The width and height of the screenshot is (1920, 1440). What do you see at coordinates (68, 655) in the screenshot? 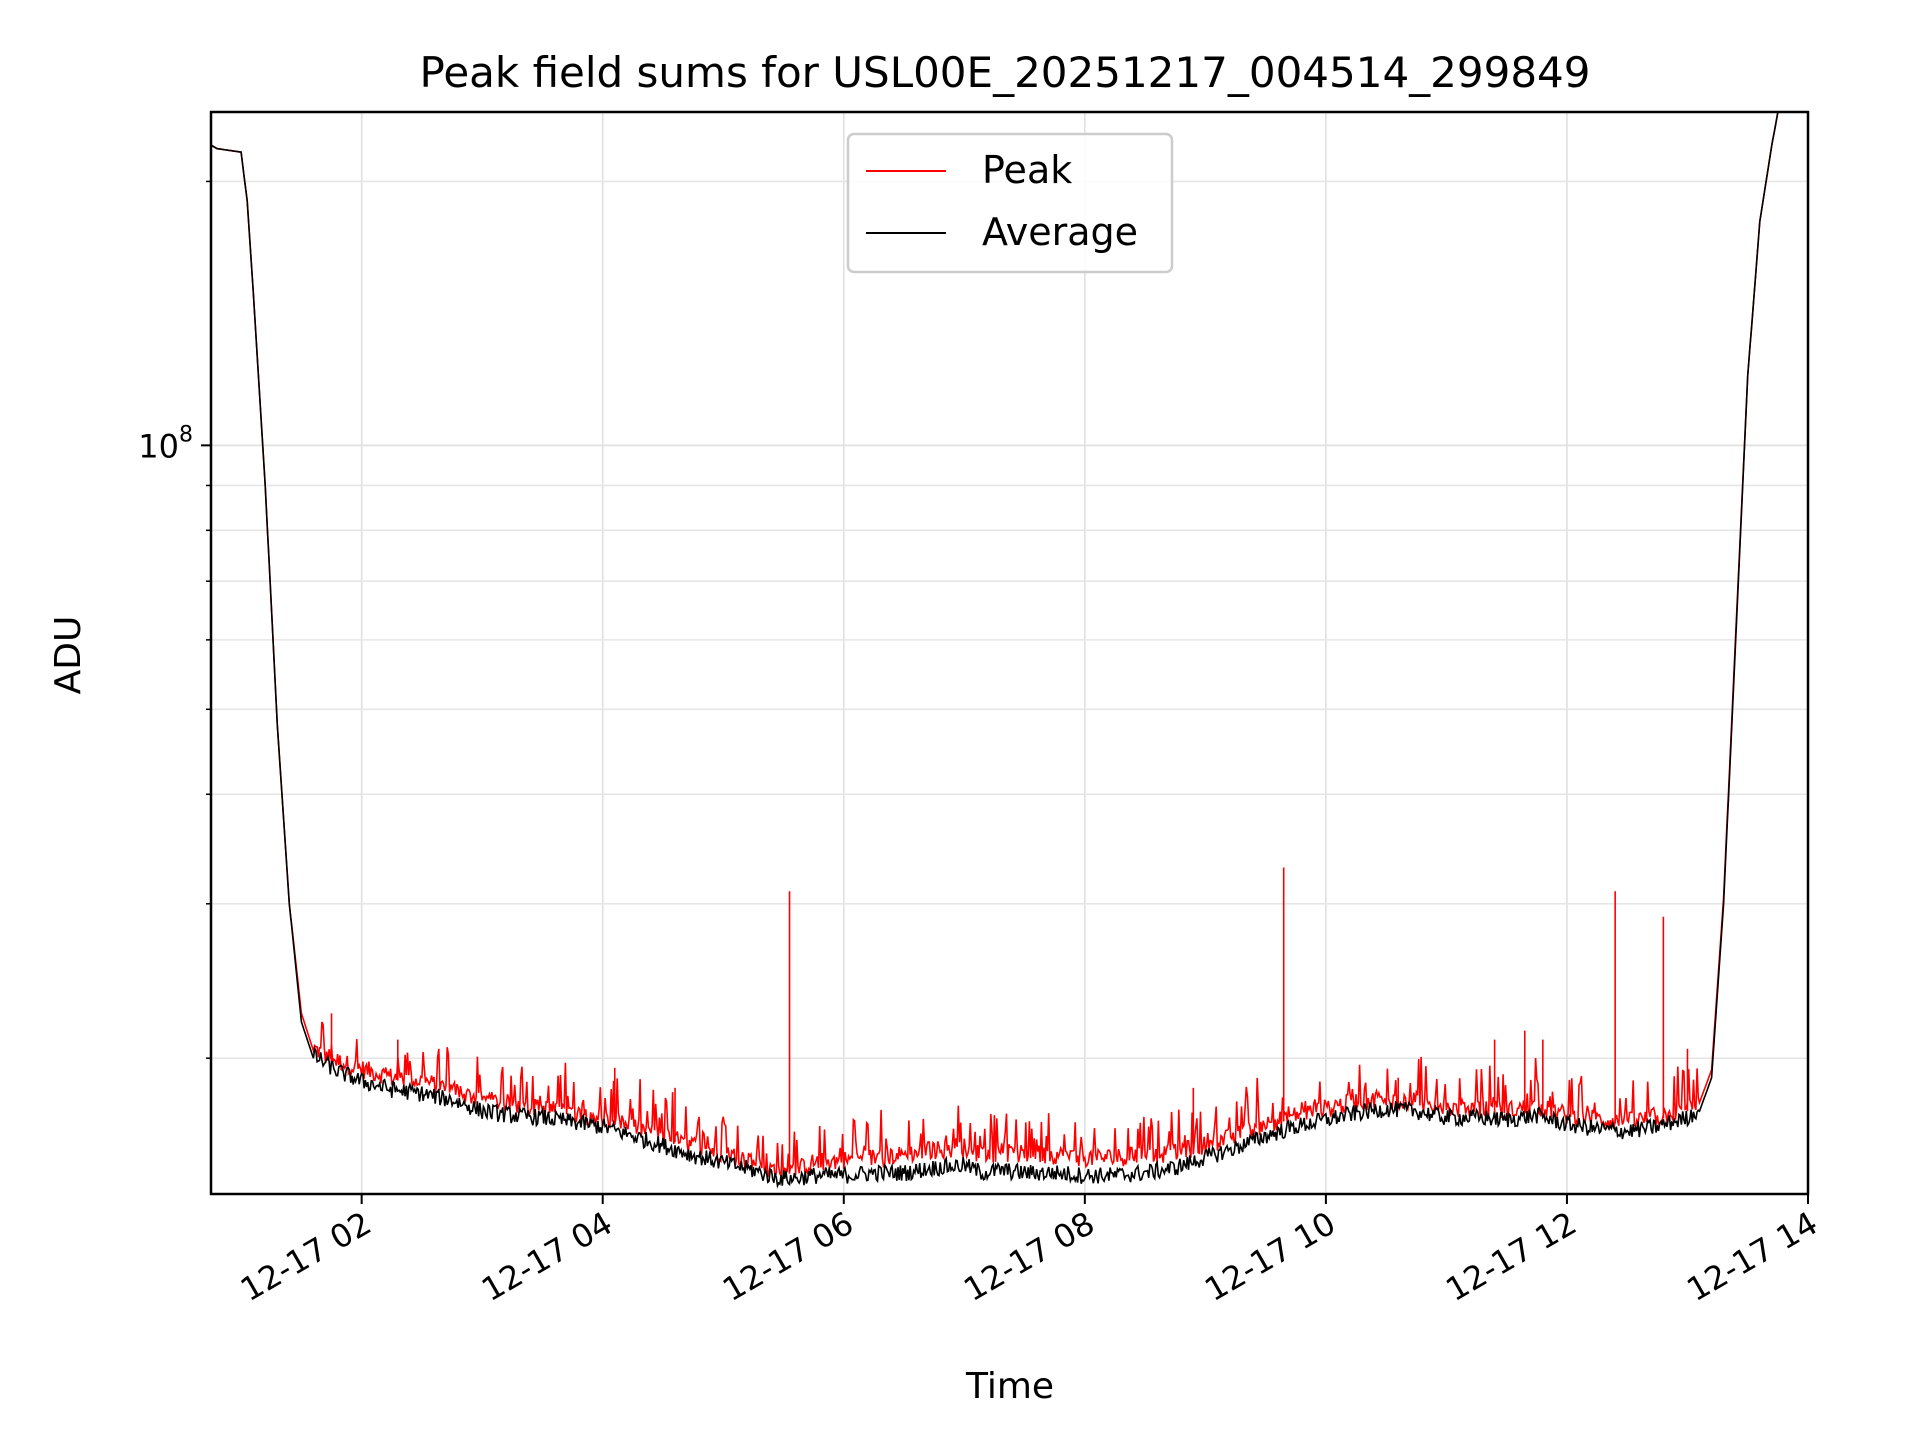
I see `y-axis-label: ADU` at bounding box center [68, 655].